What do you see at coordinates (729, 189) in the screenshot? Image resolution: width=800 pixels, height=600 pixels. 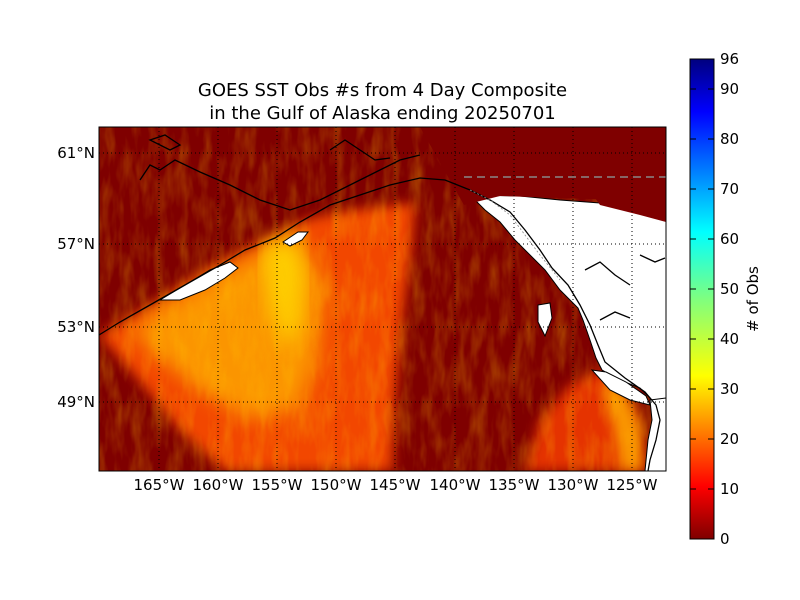 I see `colorbar-tick-label: 70` at bounding box center [729, 189].